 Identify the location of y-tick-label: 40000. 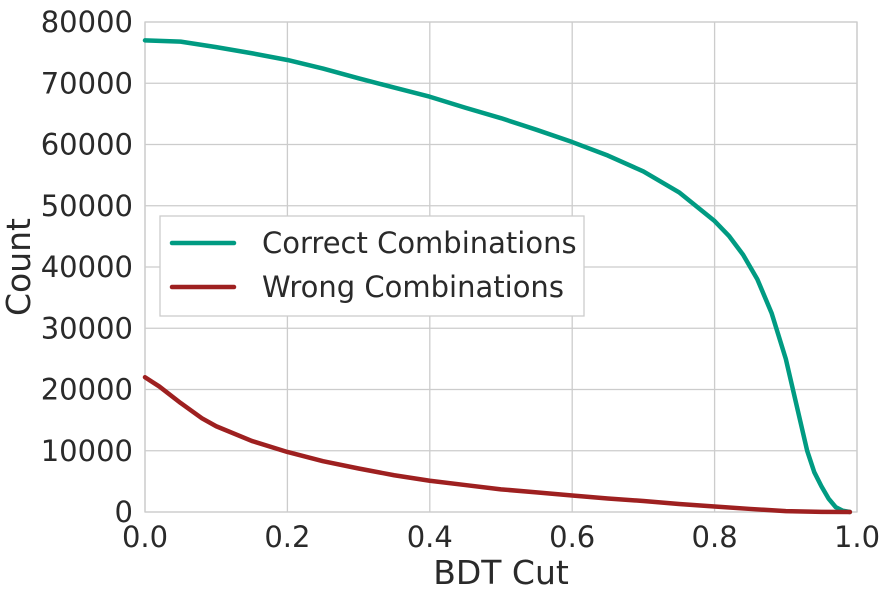
(87, 267).